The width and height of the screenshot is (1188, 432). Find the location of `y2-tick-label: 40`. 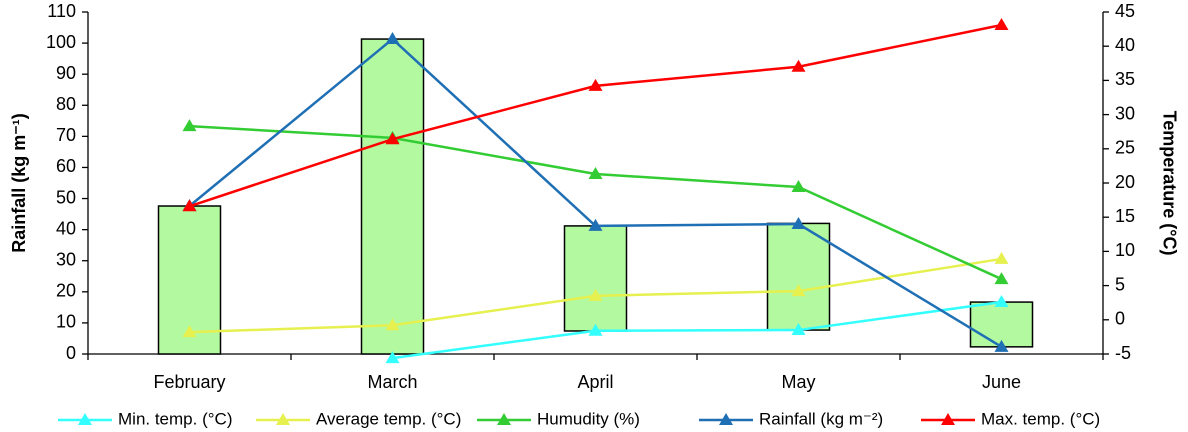

y2-tick-label: 40 is located at coordinates (1125, 45).